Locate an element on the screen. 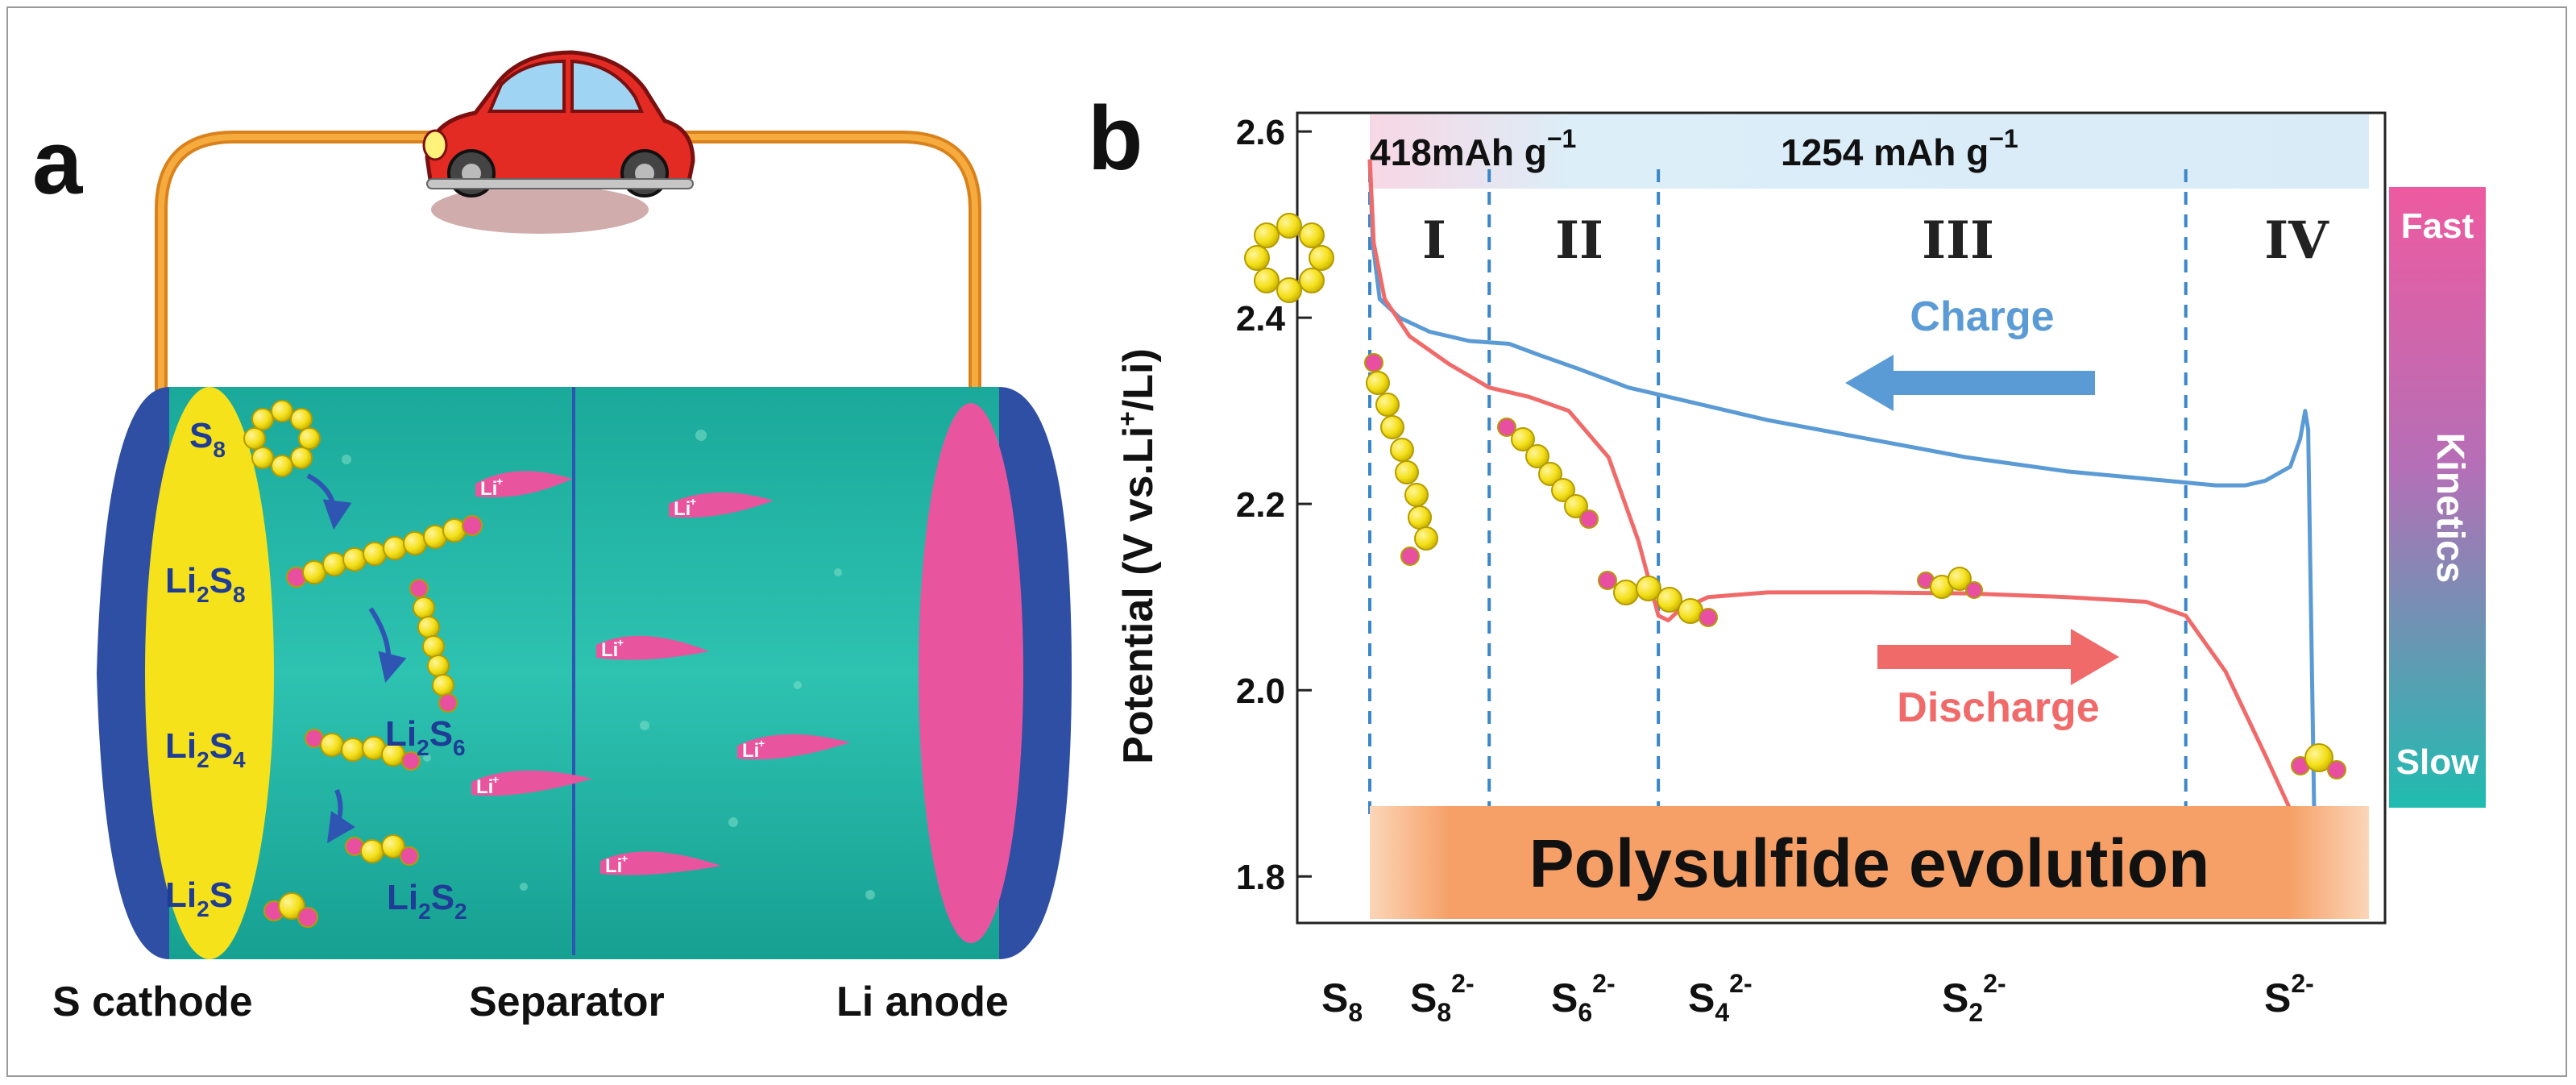 This screenshot has height=1085, width=2576. discharge-label: Discharge is located at coordinates (1998, 707).